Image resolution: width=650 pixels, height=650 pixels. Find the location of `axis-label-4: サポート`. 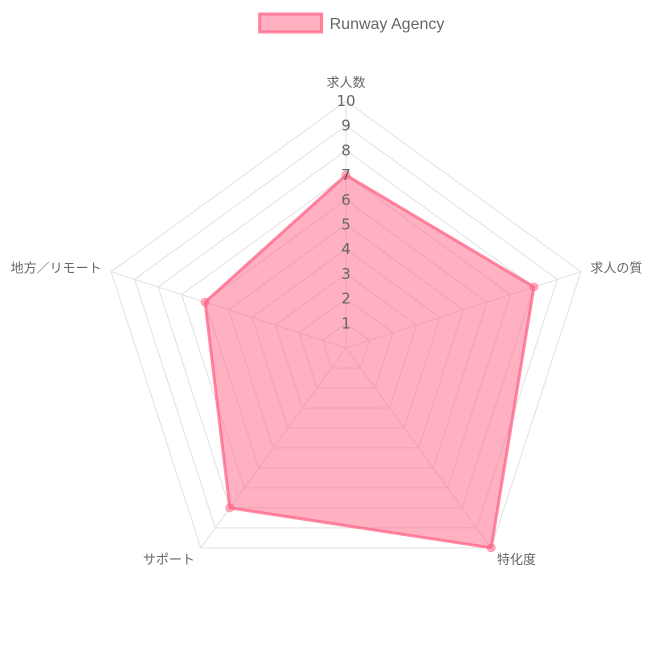

axis-label-4: サポート is located at coordinates (169, 560).